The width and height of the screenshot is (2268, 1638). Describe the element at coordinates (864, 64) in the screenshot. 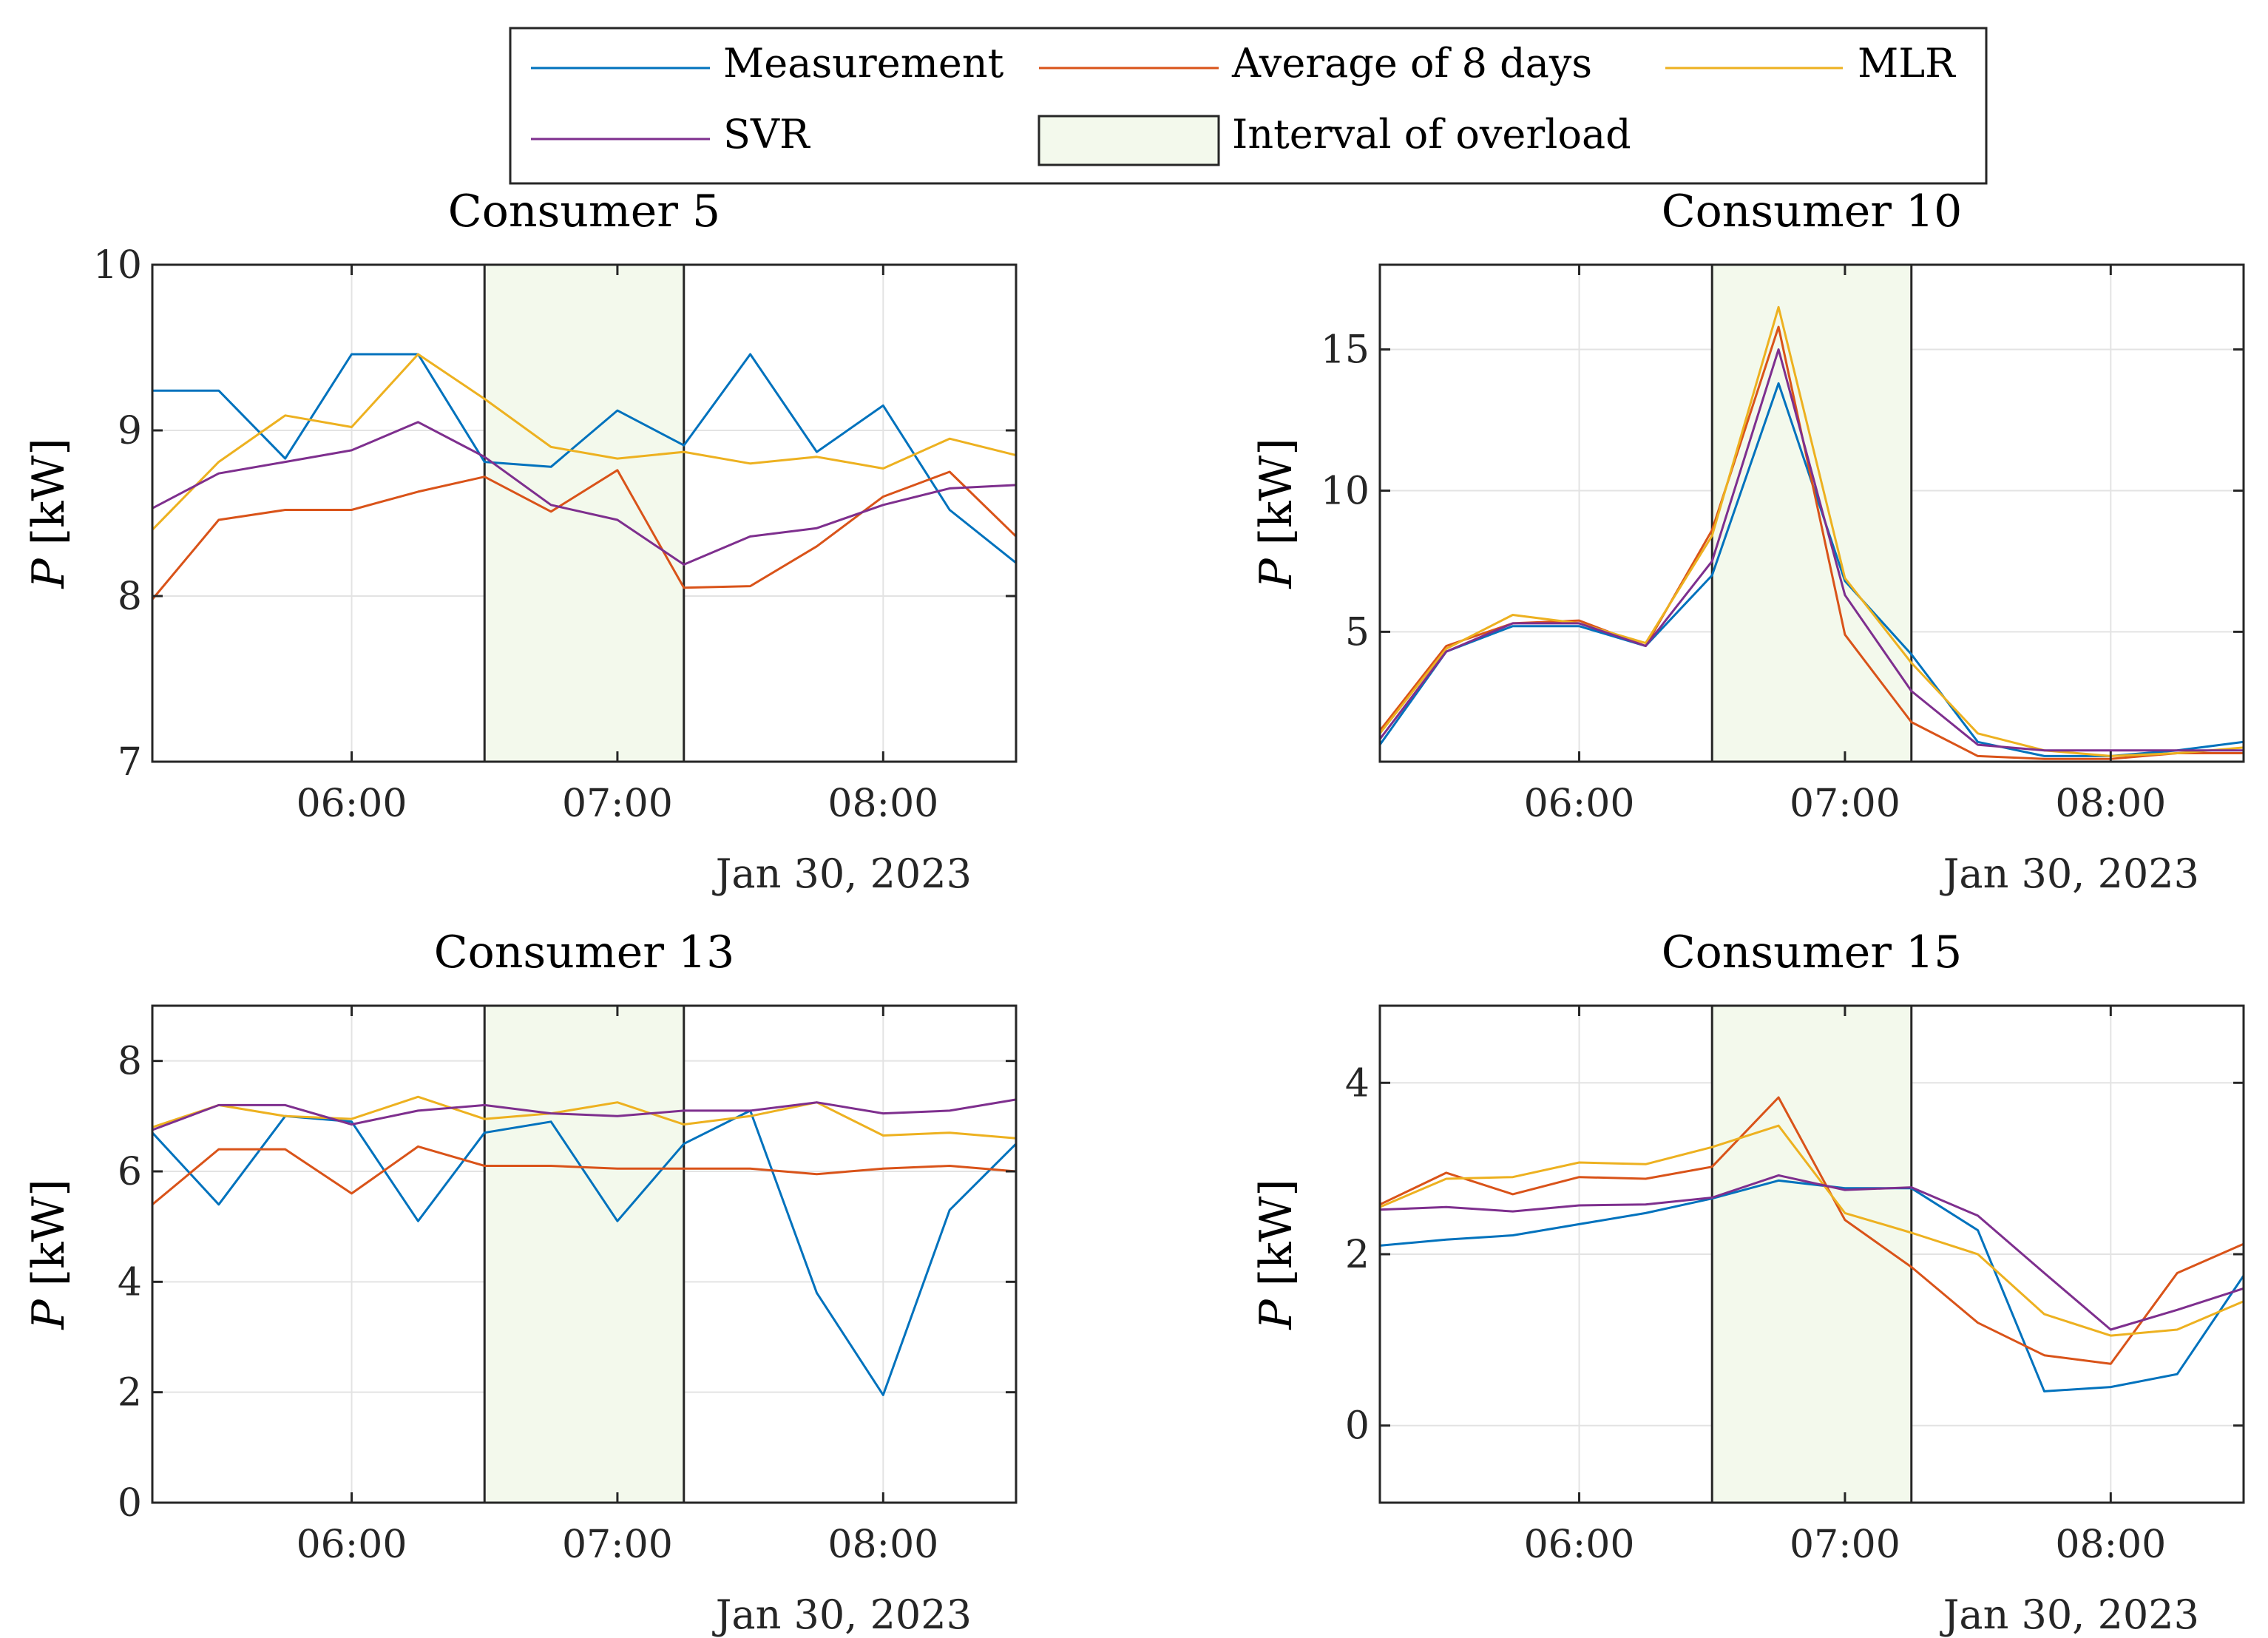

I see `legend-label-measurement: Measurement` at that location.